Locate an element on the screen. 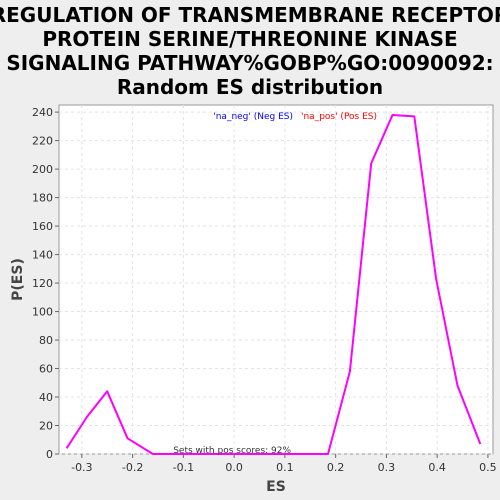 The image size is (500, 500). y-tick-label: 160 is located at coordinates (42, 226).